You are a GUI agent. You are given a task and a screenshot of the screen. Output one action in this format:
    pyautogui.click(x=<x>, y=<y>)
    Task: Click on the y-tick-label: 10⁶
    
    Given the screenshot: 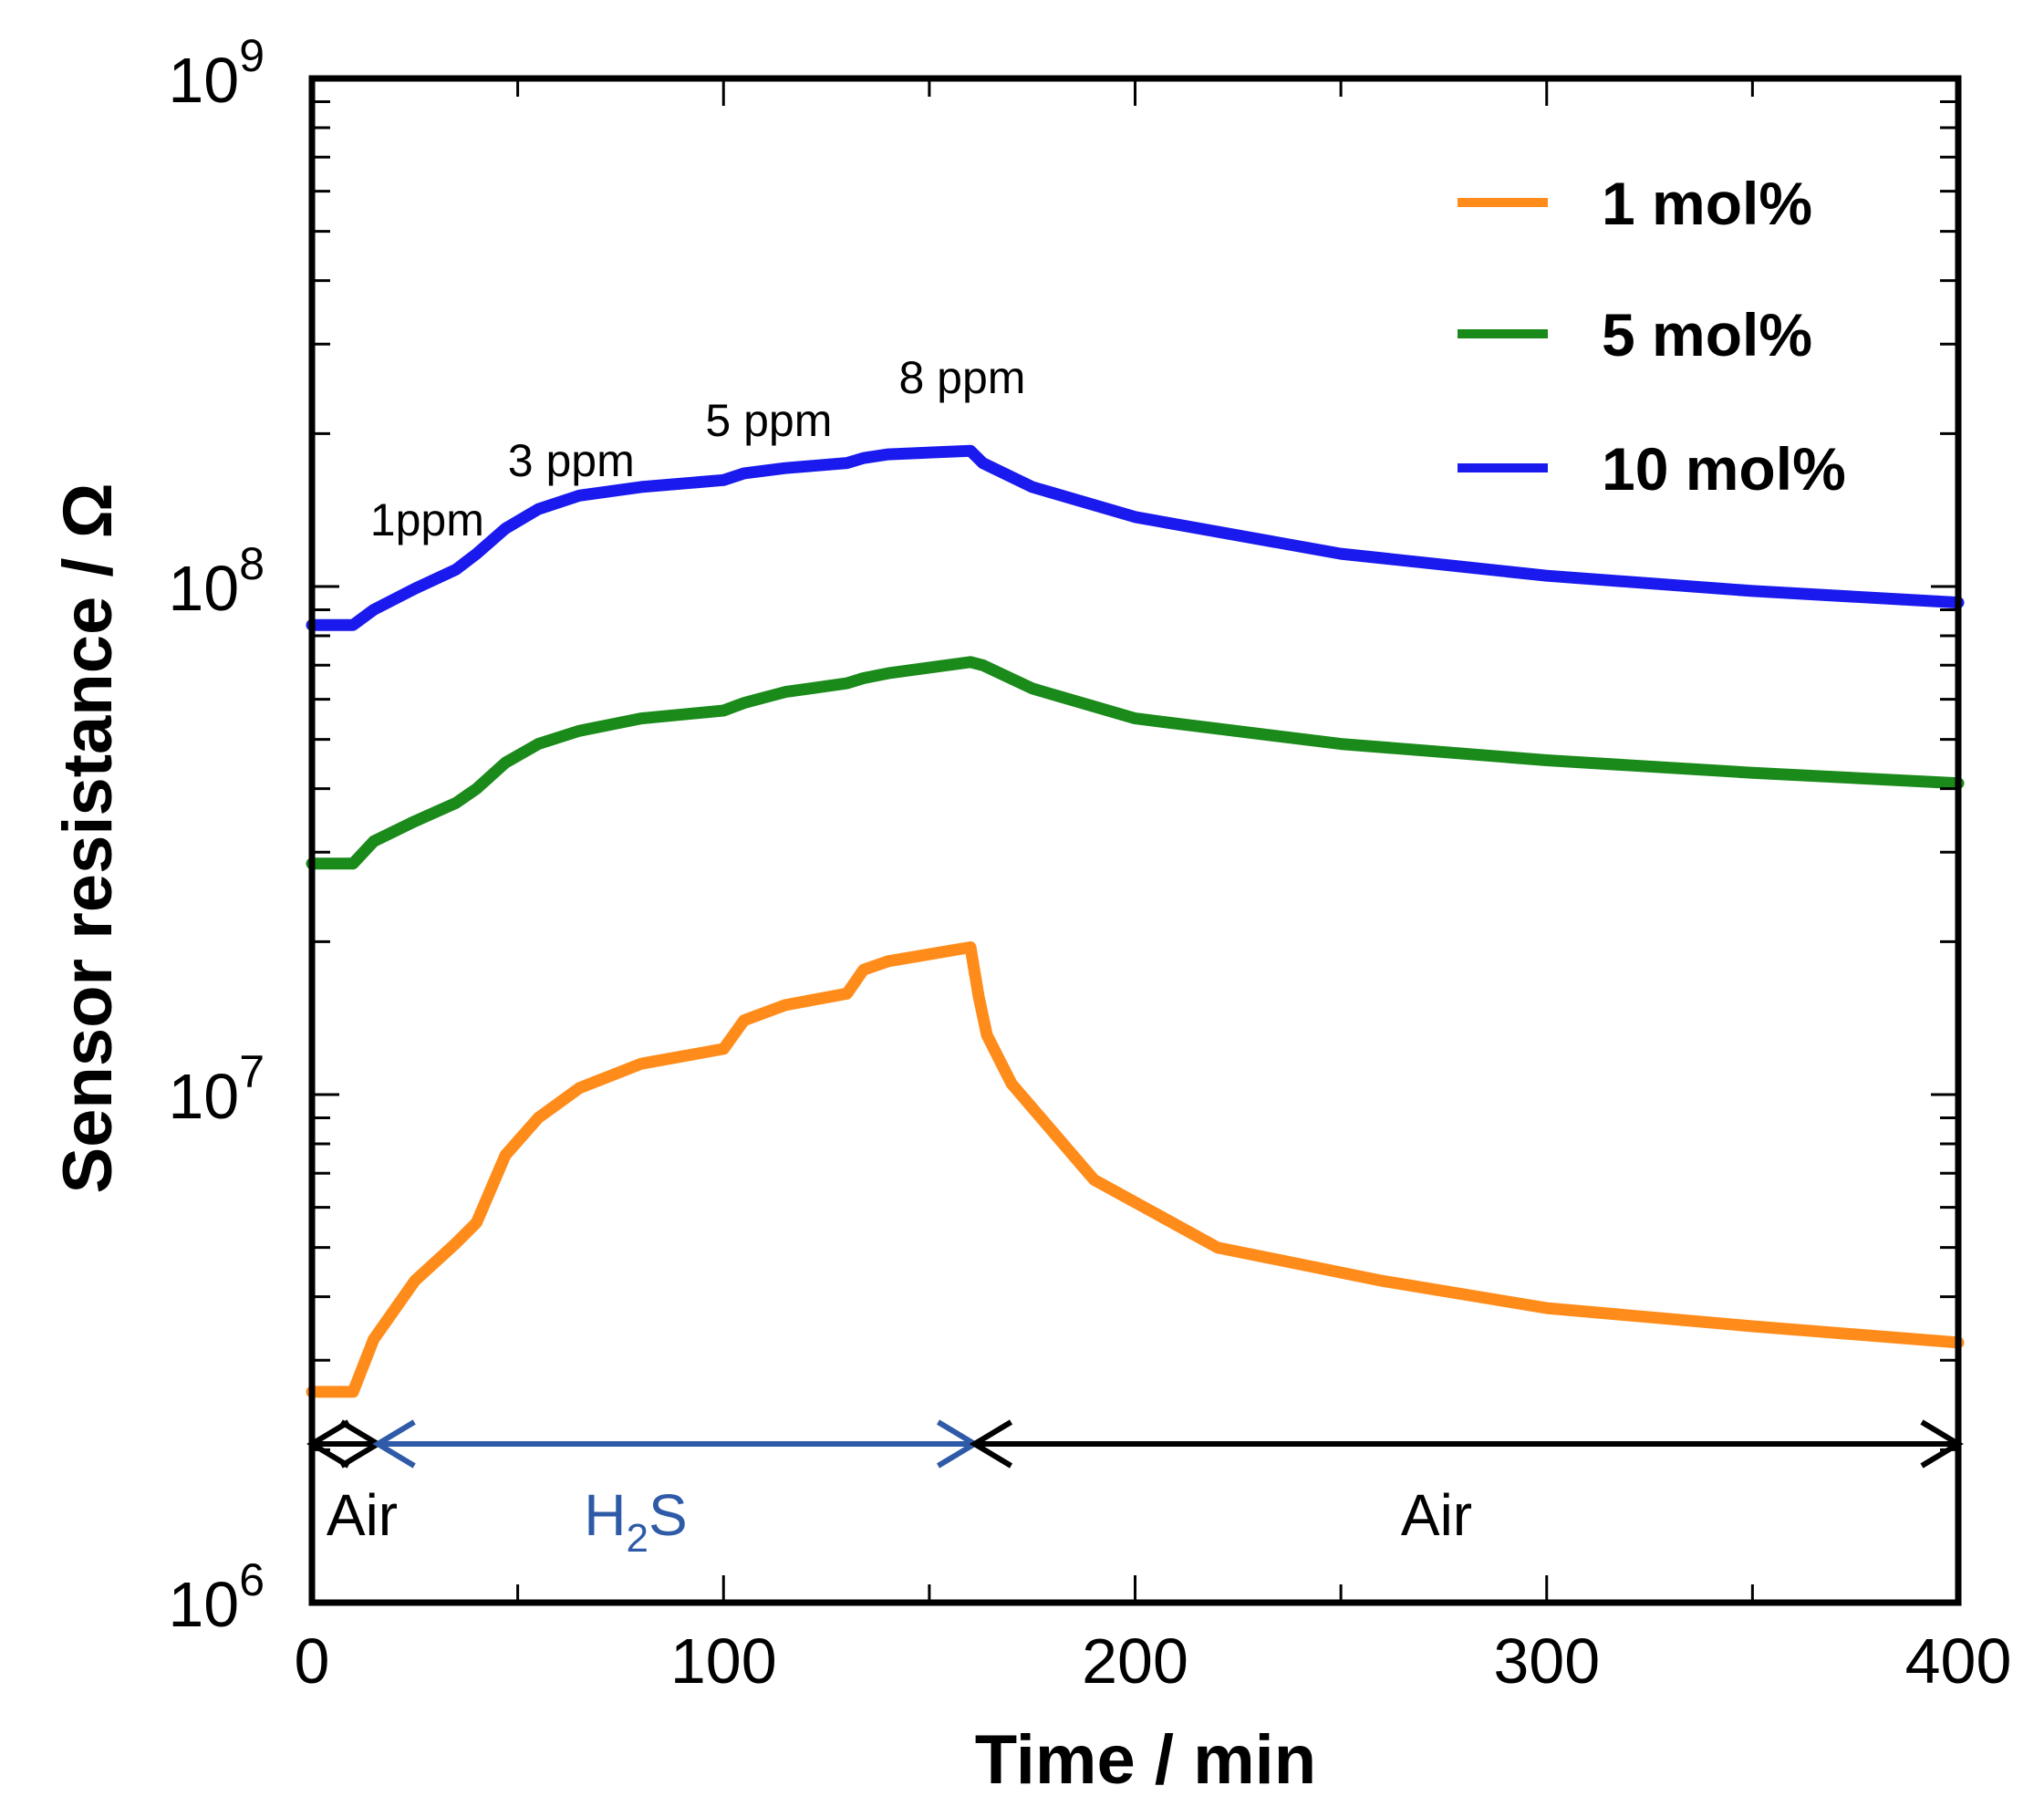 What is the action you would take?
    pyautogui.click(x=216, y=1597)
    